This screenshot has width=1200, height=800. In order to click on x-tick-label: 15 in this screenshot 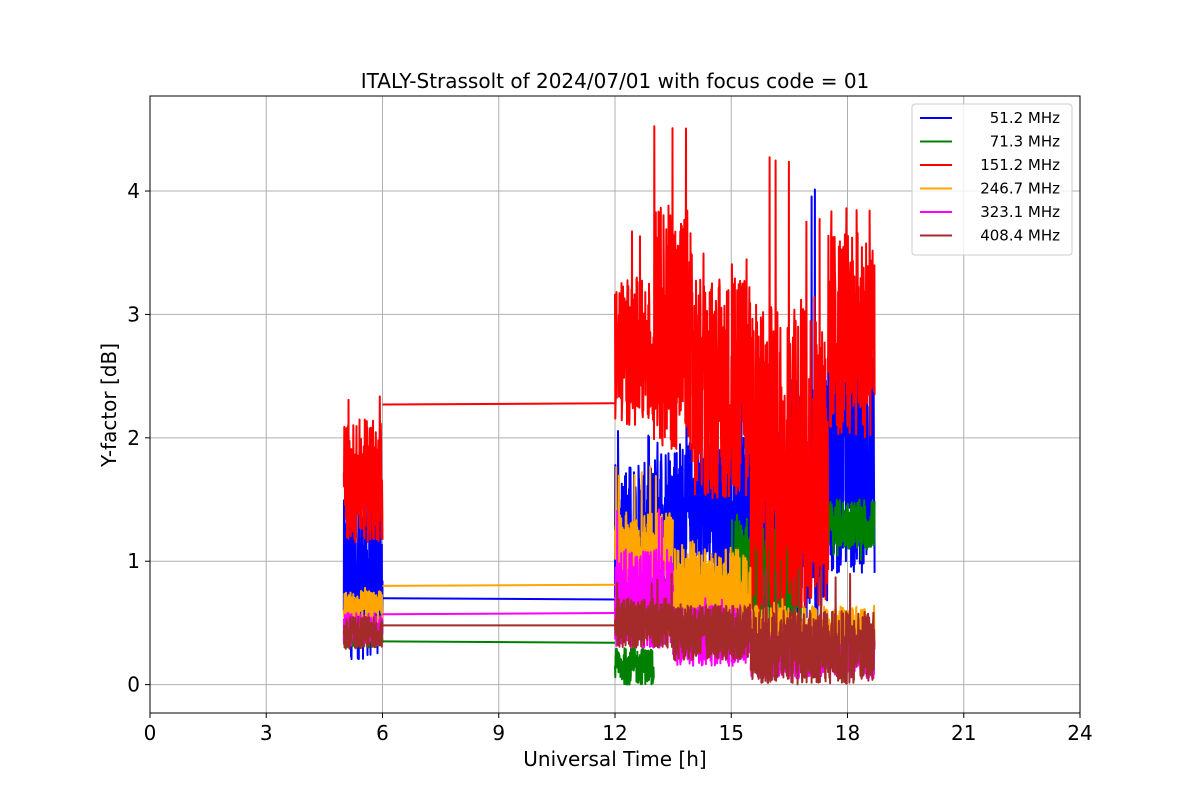, I will do `click(731, 733)`.